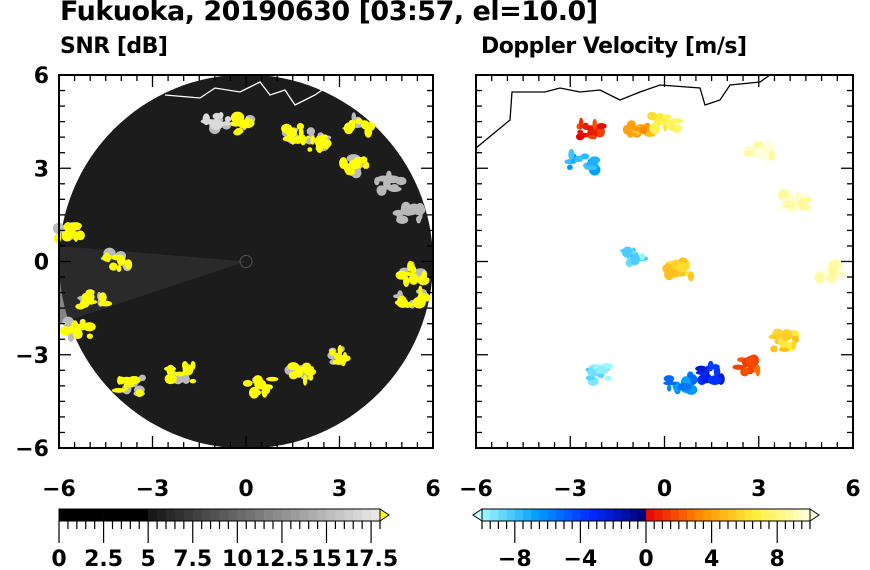 Image resolution: width=870 pixels, height=570 pixels. I want to click on colorbar-tick-label: 4, so click(711, 558).